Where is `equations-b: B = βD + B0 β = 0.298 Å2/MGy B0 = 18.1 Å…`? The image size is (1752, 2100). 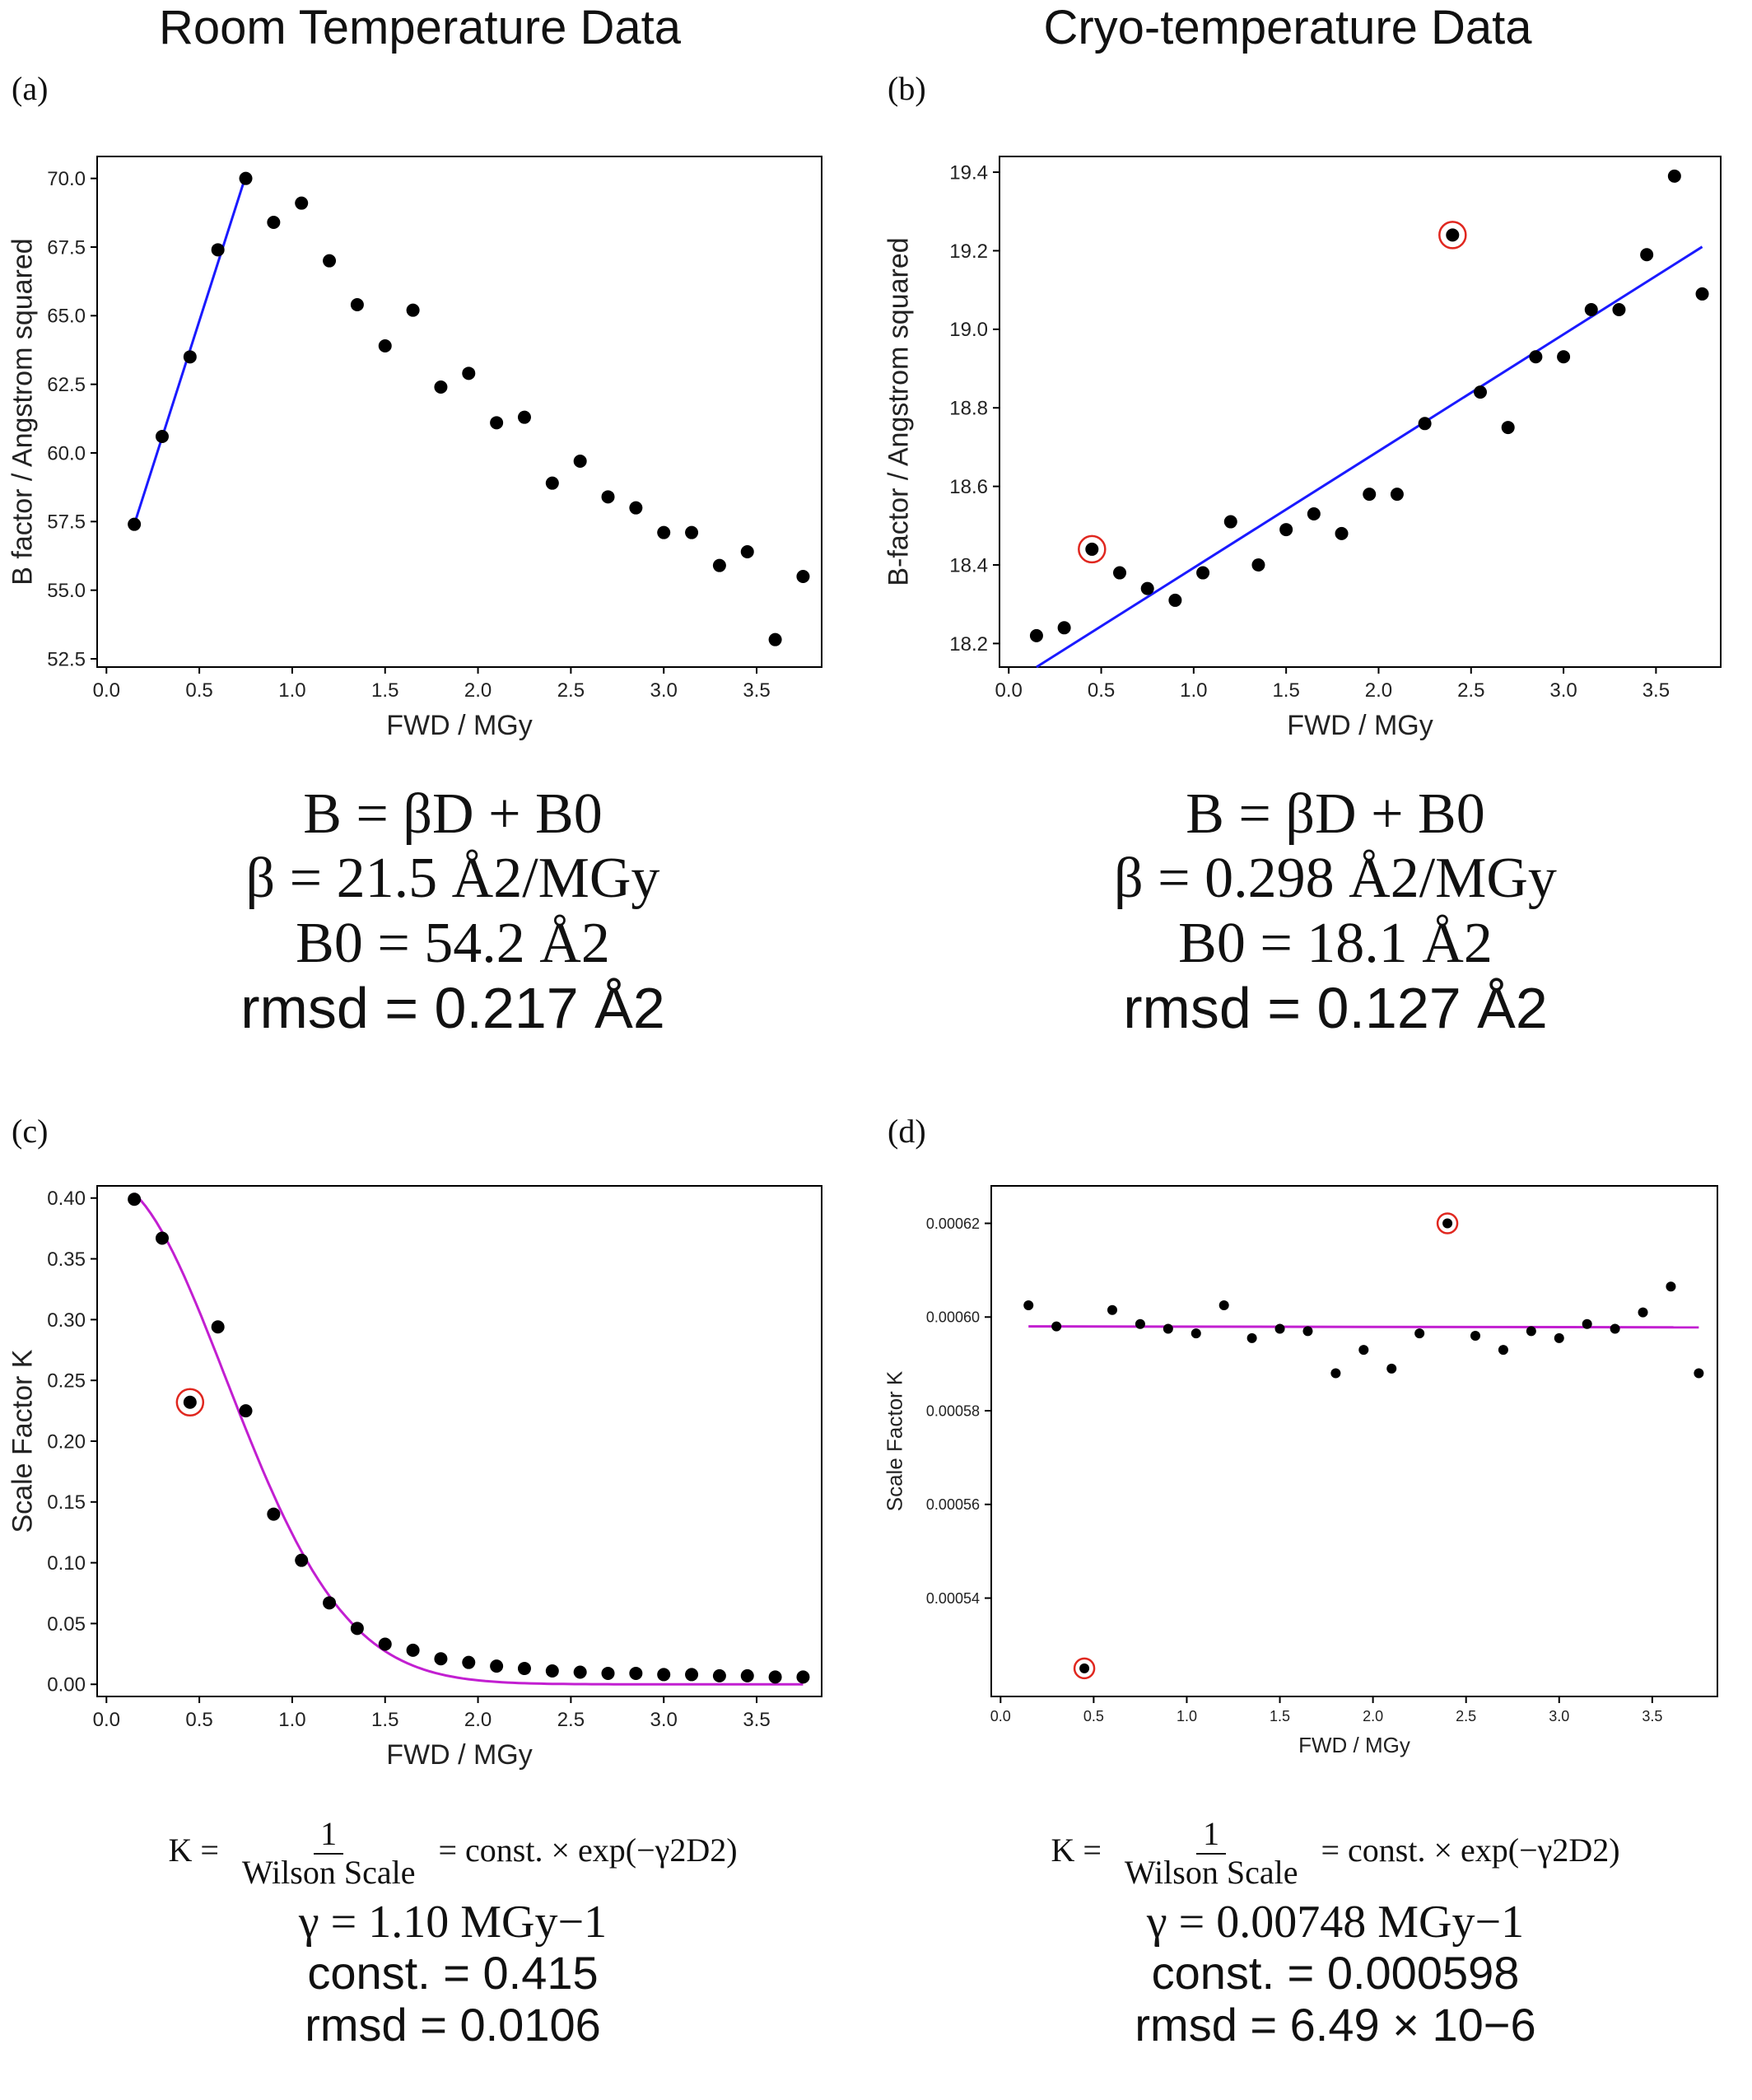 equations-b: B = βD + B0 β = 0.298 Å2/MGy B0 = 18.1 Å… is located at coordinates (1336, 911).